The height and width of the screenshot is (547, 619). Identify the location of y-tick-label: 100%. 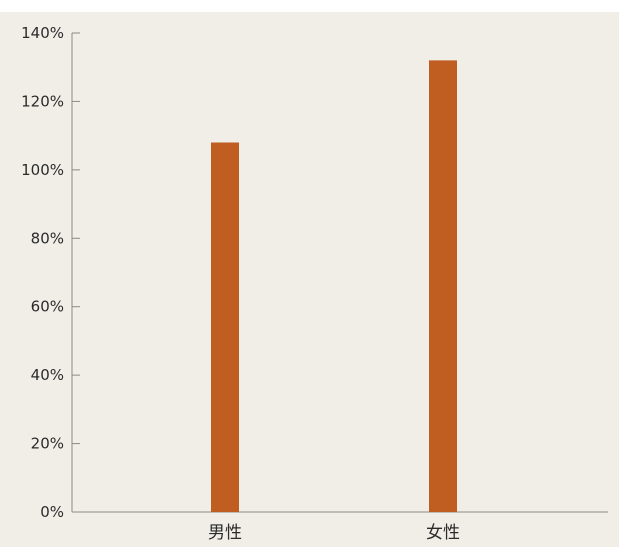
(42, 170).